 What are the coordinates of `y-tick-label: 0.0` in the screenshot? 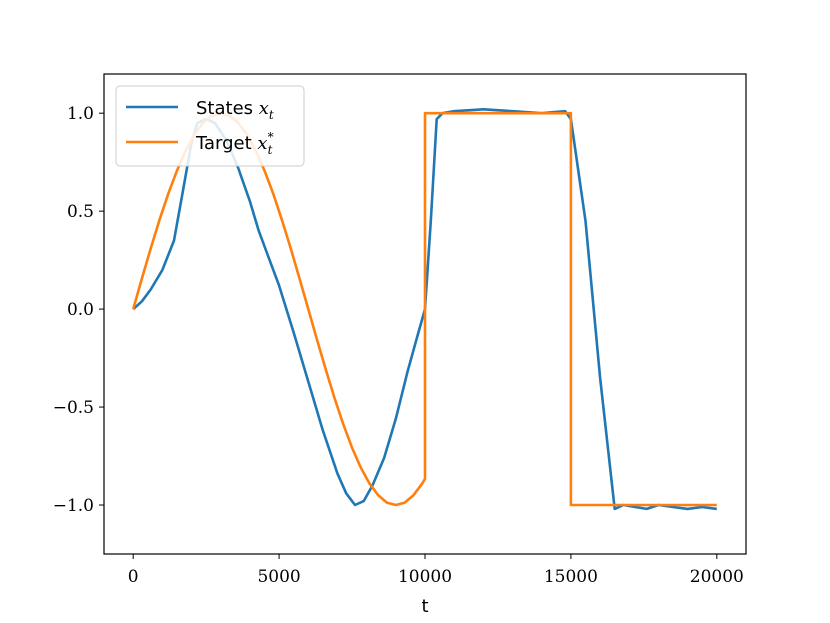 It's located at (80, 310).